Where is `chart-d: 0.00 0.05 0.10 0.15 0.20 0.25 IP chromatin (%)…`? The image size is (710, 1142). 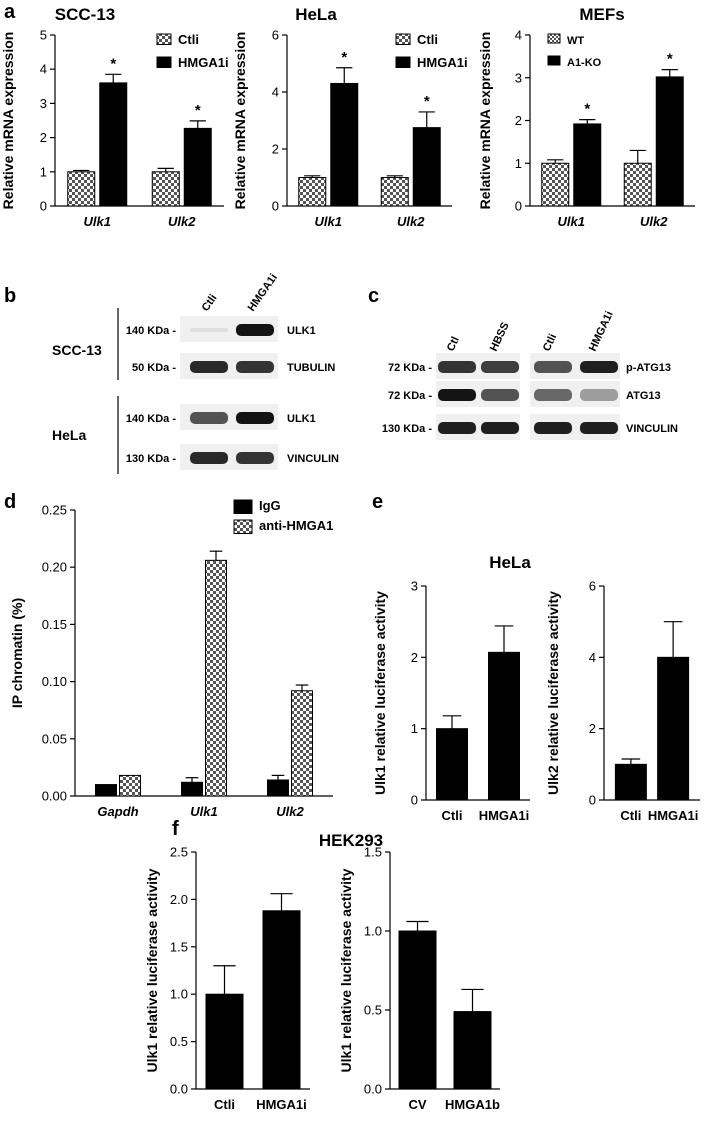
chart-d: 0.00 0.05 0.10 0.15 0.20 0.25 IP chromatin (%)… is located at coordinates (171, 658).